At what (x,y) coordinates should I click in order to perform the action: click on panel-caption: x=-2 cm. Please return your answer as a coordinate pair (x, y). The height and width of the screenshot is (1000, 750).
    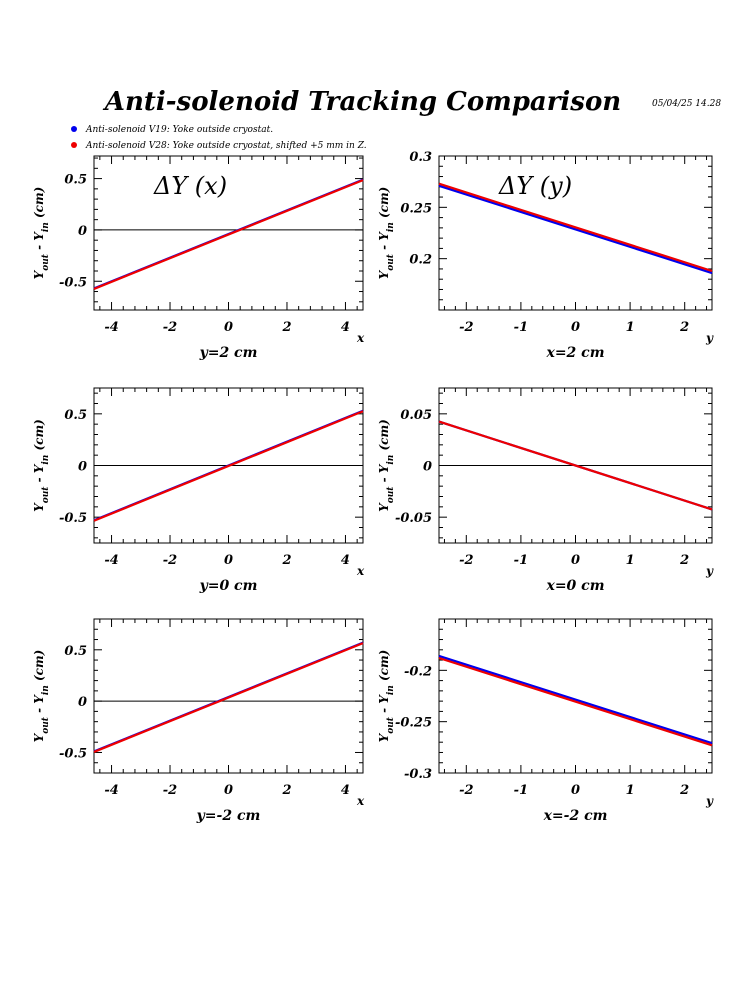
    Looking at the image, I should click on (575, 816).